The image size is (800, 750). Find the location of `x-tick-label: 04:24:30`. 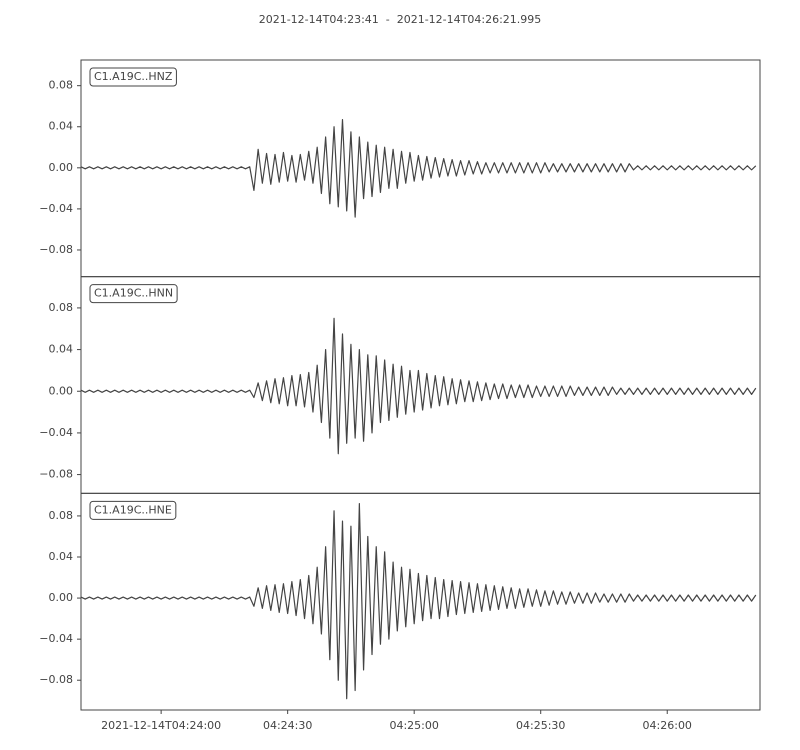

x-tick-label: 04:24:30 is located at coordinates (287, 725).